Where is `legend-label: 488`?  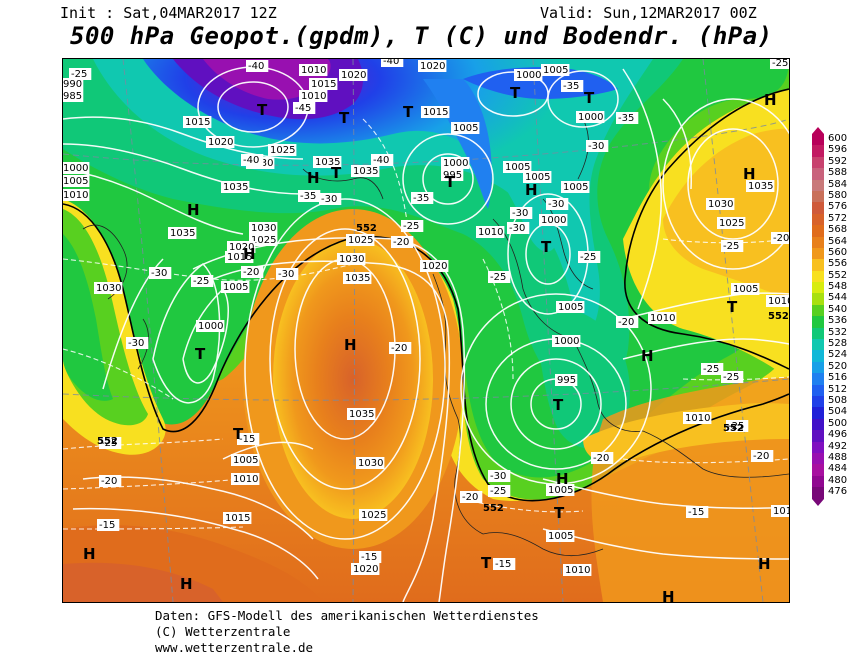
legend-label: 488 is located at coordinates (838, 457).